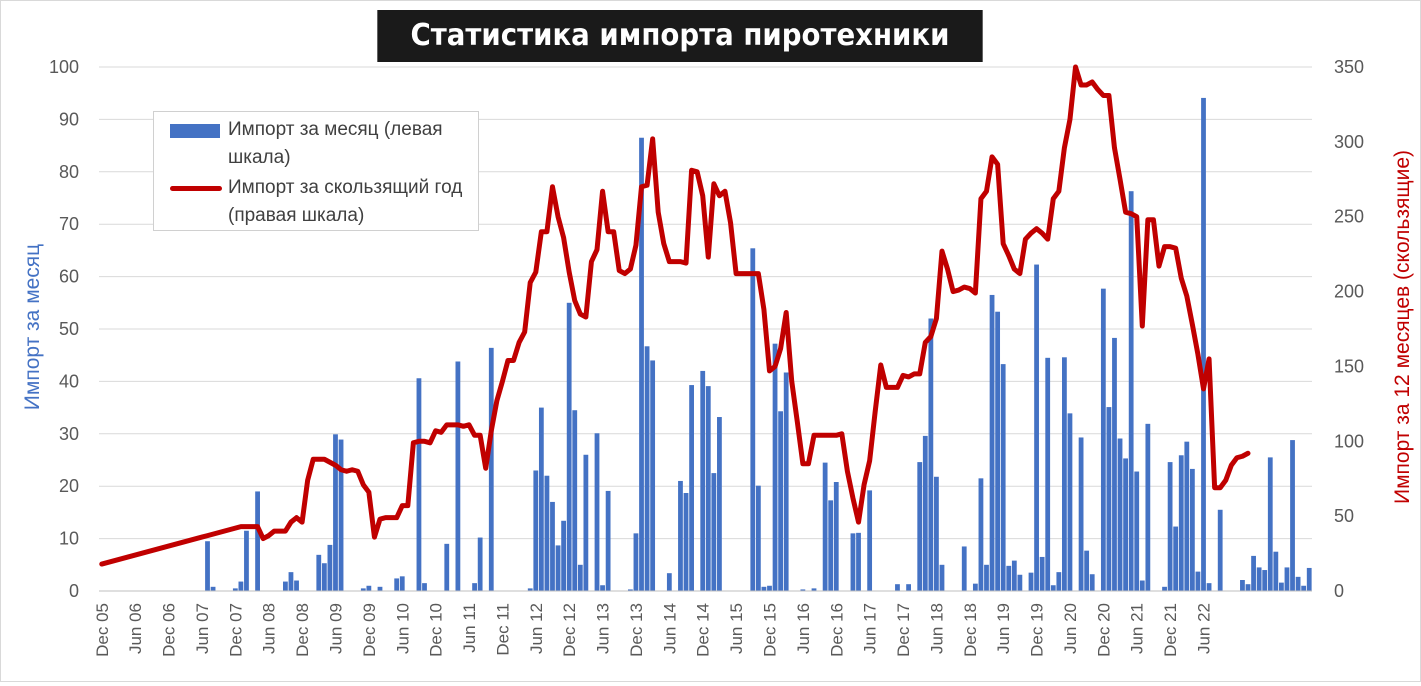 The width and height of the screenshot is (1421, 686). I want to click on x-tick: Jun 14, so click(669, 628).